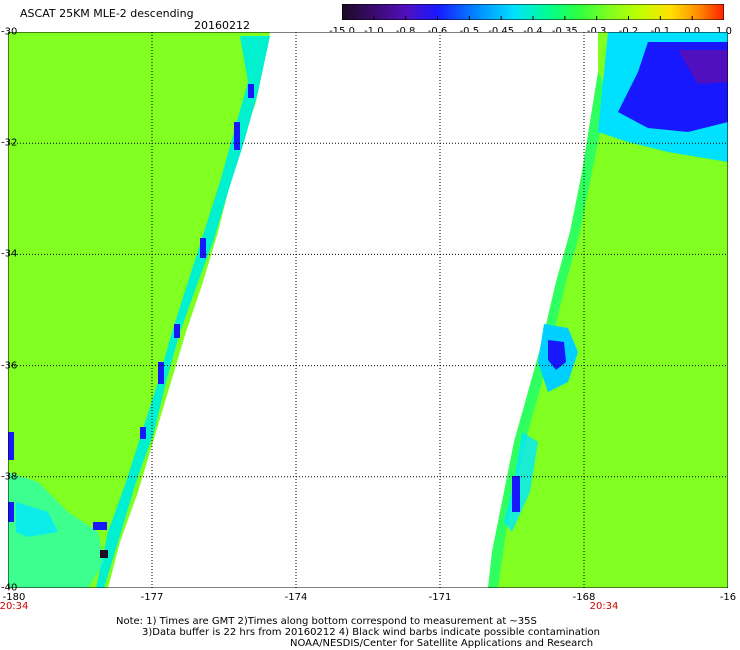 Image resolution: width=740 pixels, height=650 pixels. What do you see at coordinates (604, 606) in the screenshot?
I see `time-label-right: 20:34` at bounding box center [604, 606].